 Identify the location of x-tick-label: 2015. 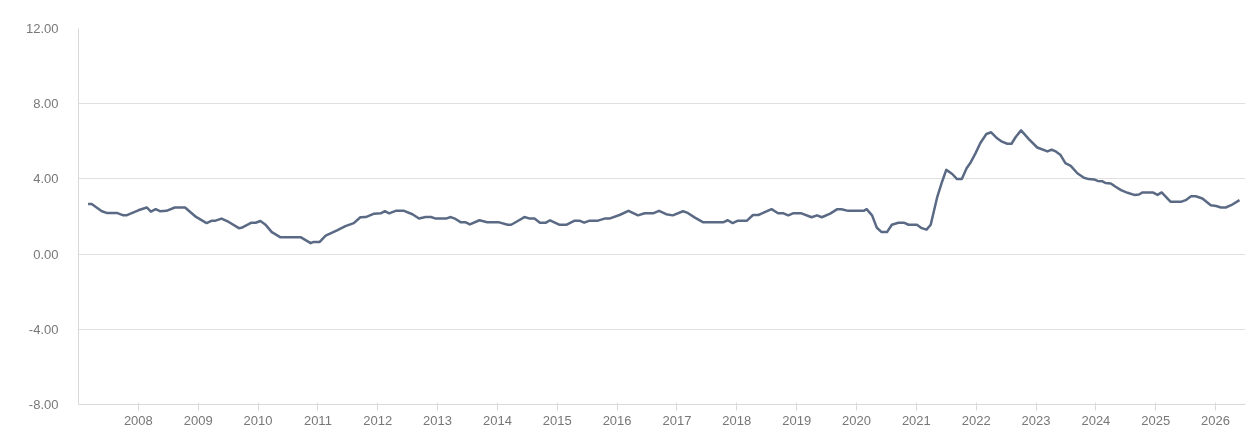
(557, 420).